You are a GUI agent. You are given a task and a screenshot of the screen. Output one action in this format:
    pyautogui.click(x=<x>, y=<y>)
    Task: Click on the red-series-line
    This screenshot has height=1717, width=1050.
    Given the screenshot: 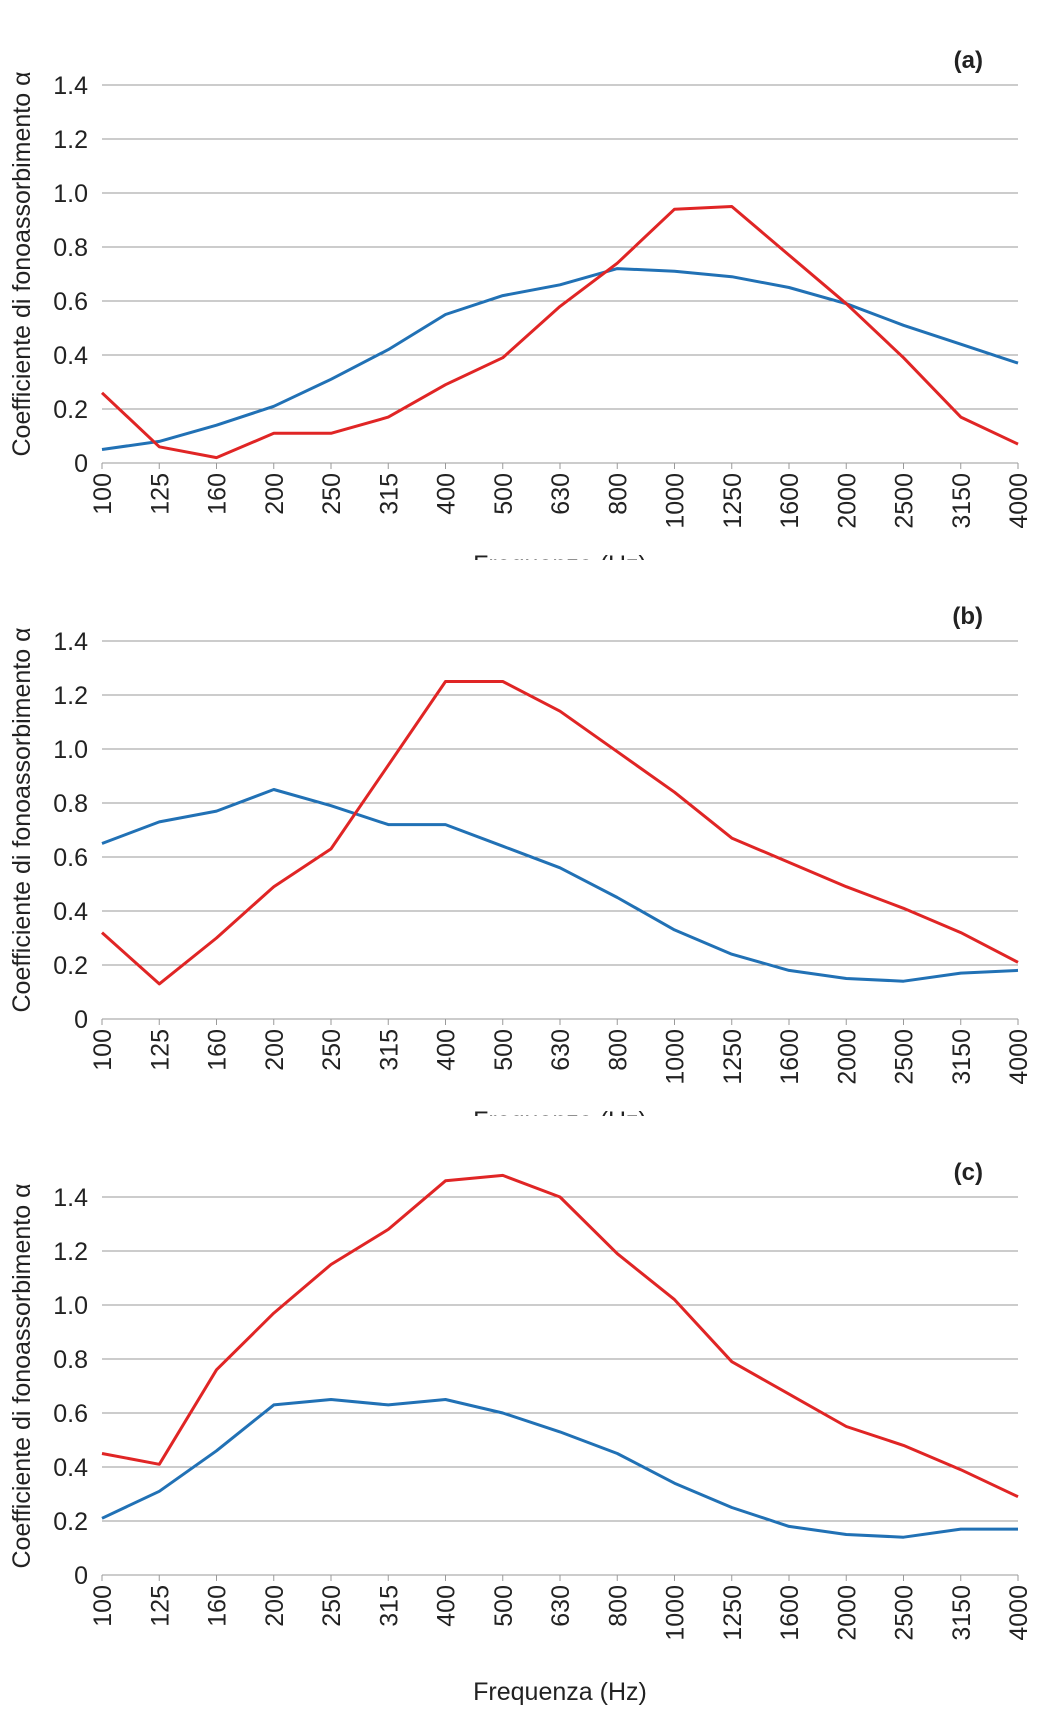 What is the action you would take?
    pyautogui.click(x=559, y=332)
    